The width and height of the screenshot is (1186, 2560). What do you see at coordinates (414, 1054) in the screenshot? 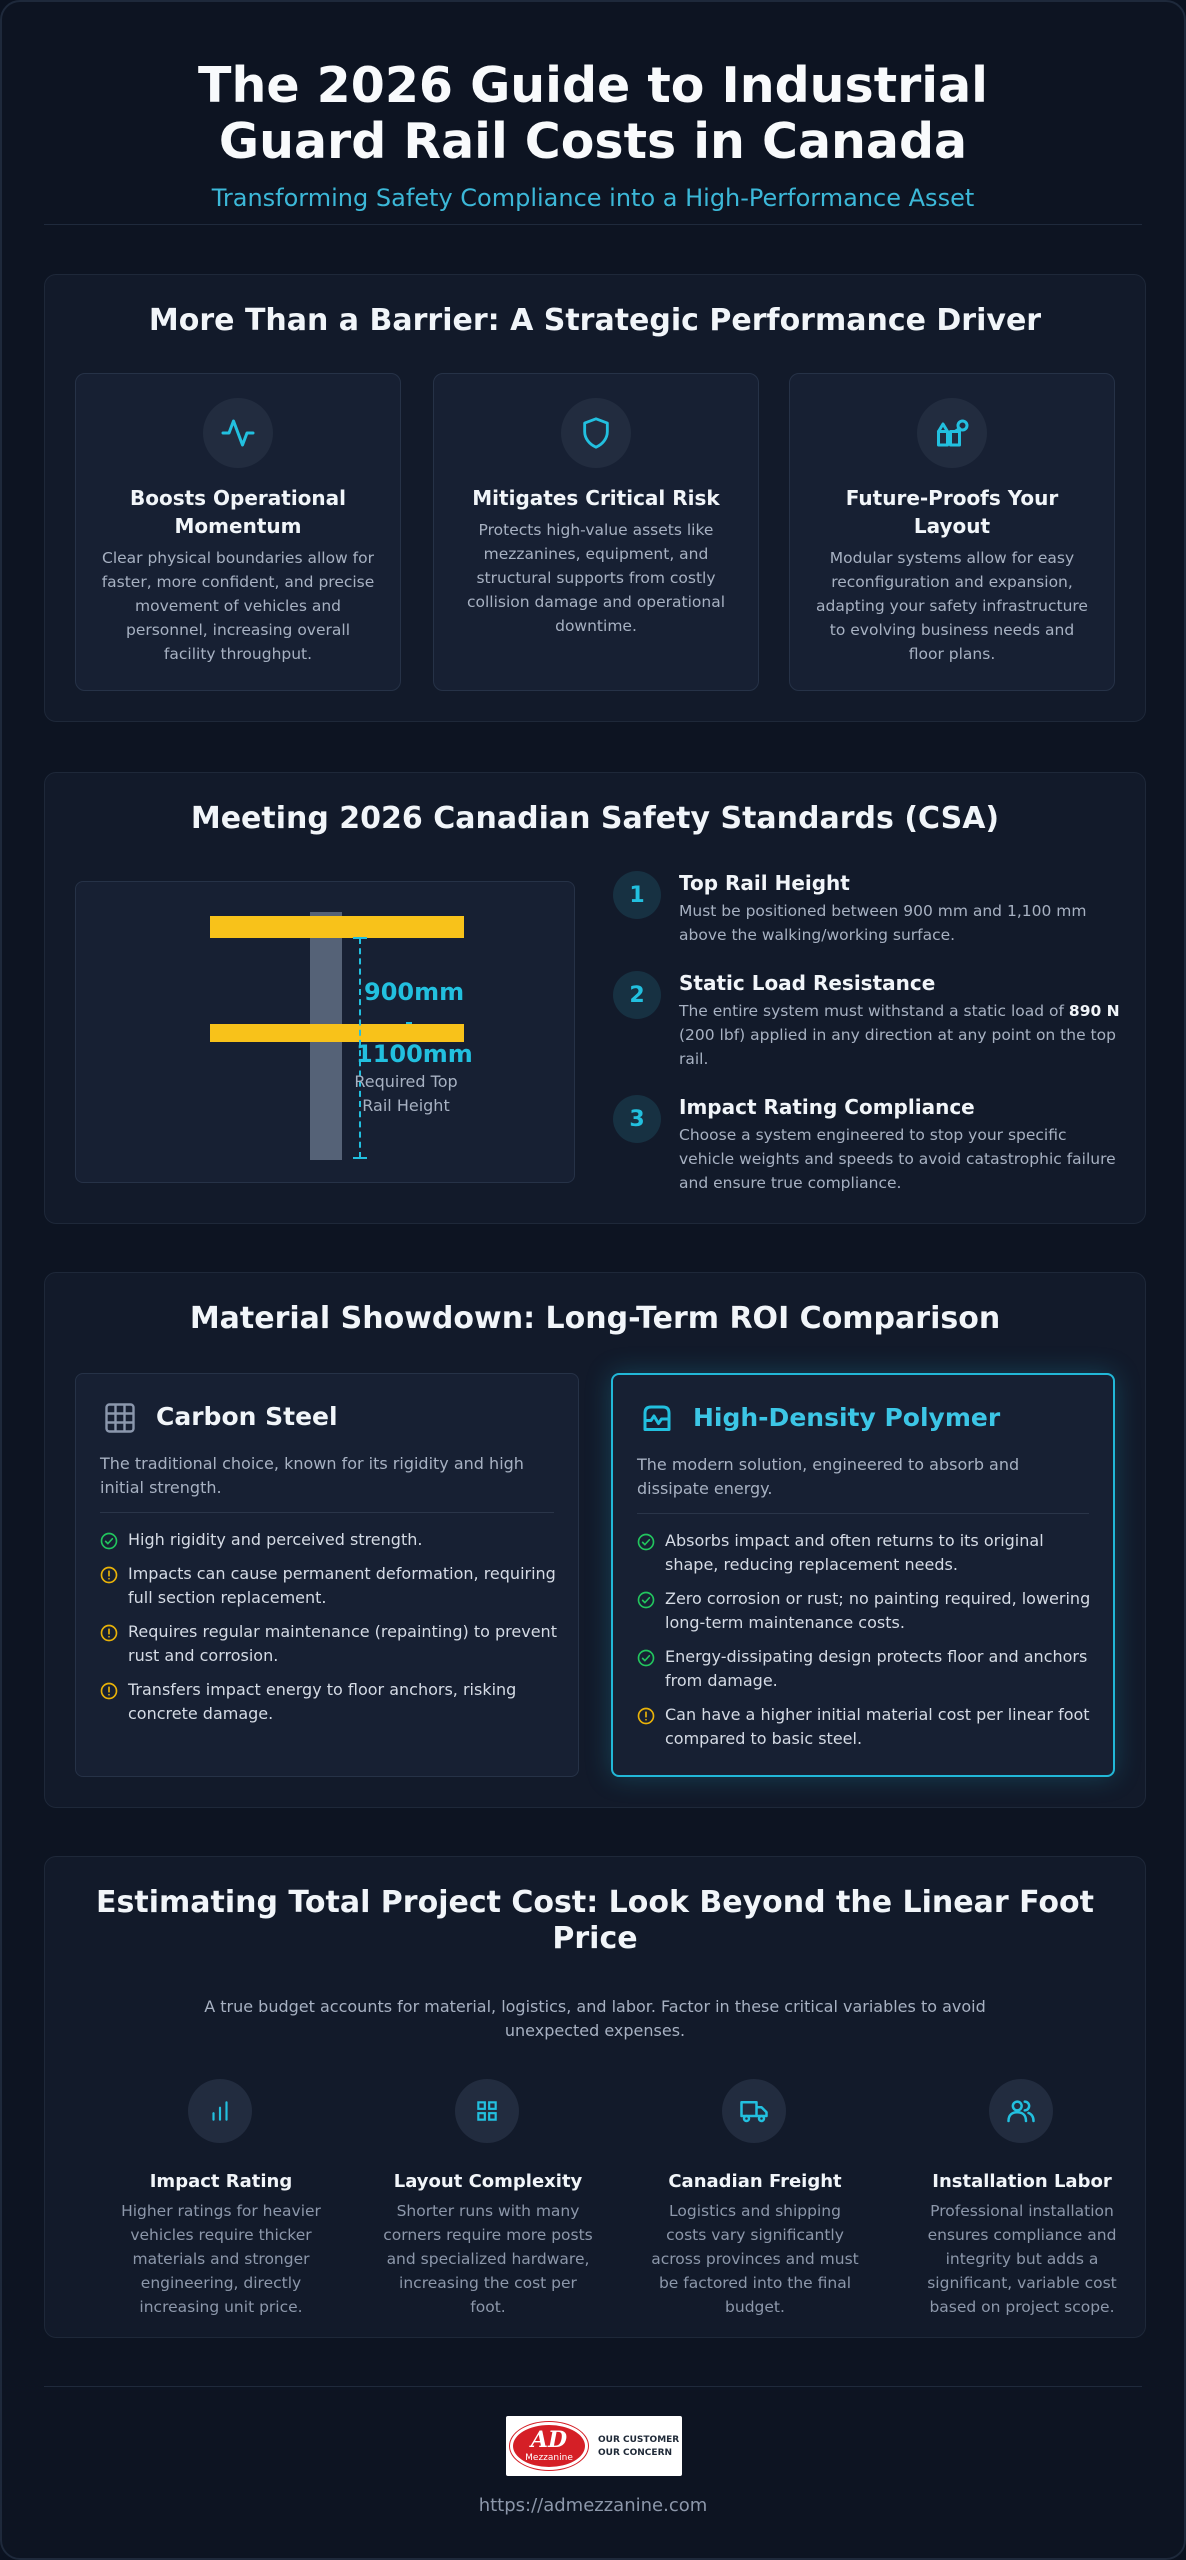
I see `dimension-label-1100: 1100mm` at bounding box center [414, 1054].